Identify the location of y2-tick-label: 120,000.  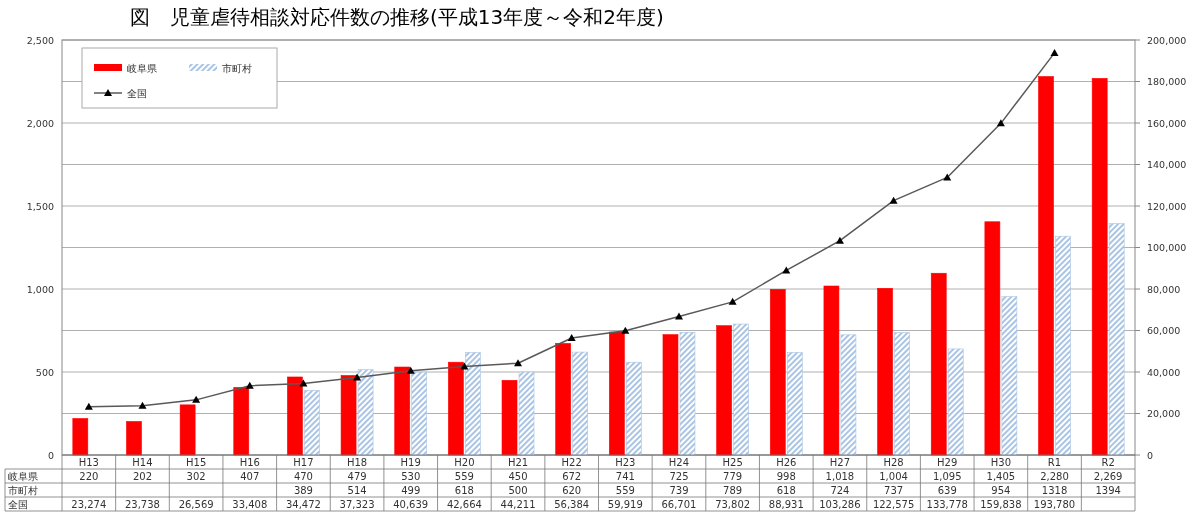
(1167, 206).